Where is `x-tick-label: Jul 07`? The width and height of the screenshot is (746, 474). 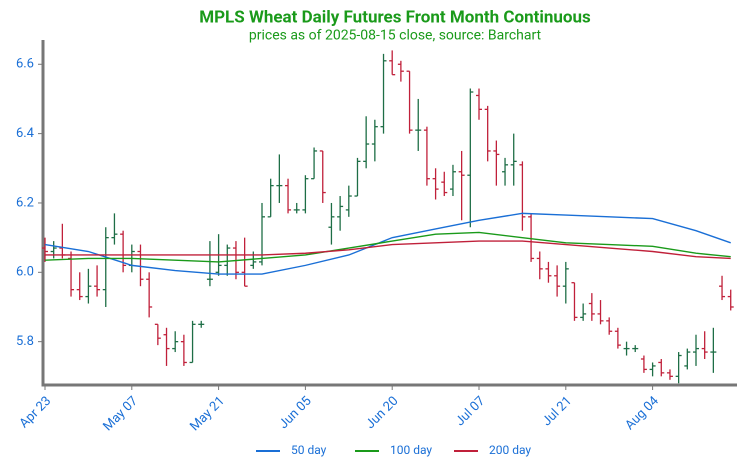
x-tick-label: Jul 07 is located at coordinates (471, 412).